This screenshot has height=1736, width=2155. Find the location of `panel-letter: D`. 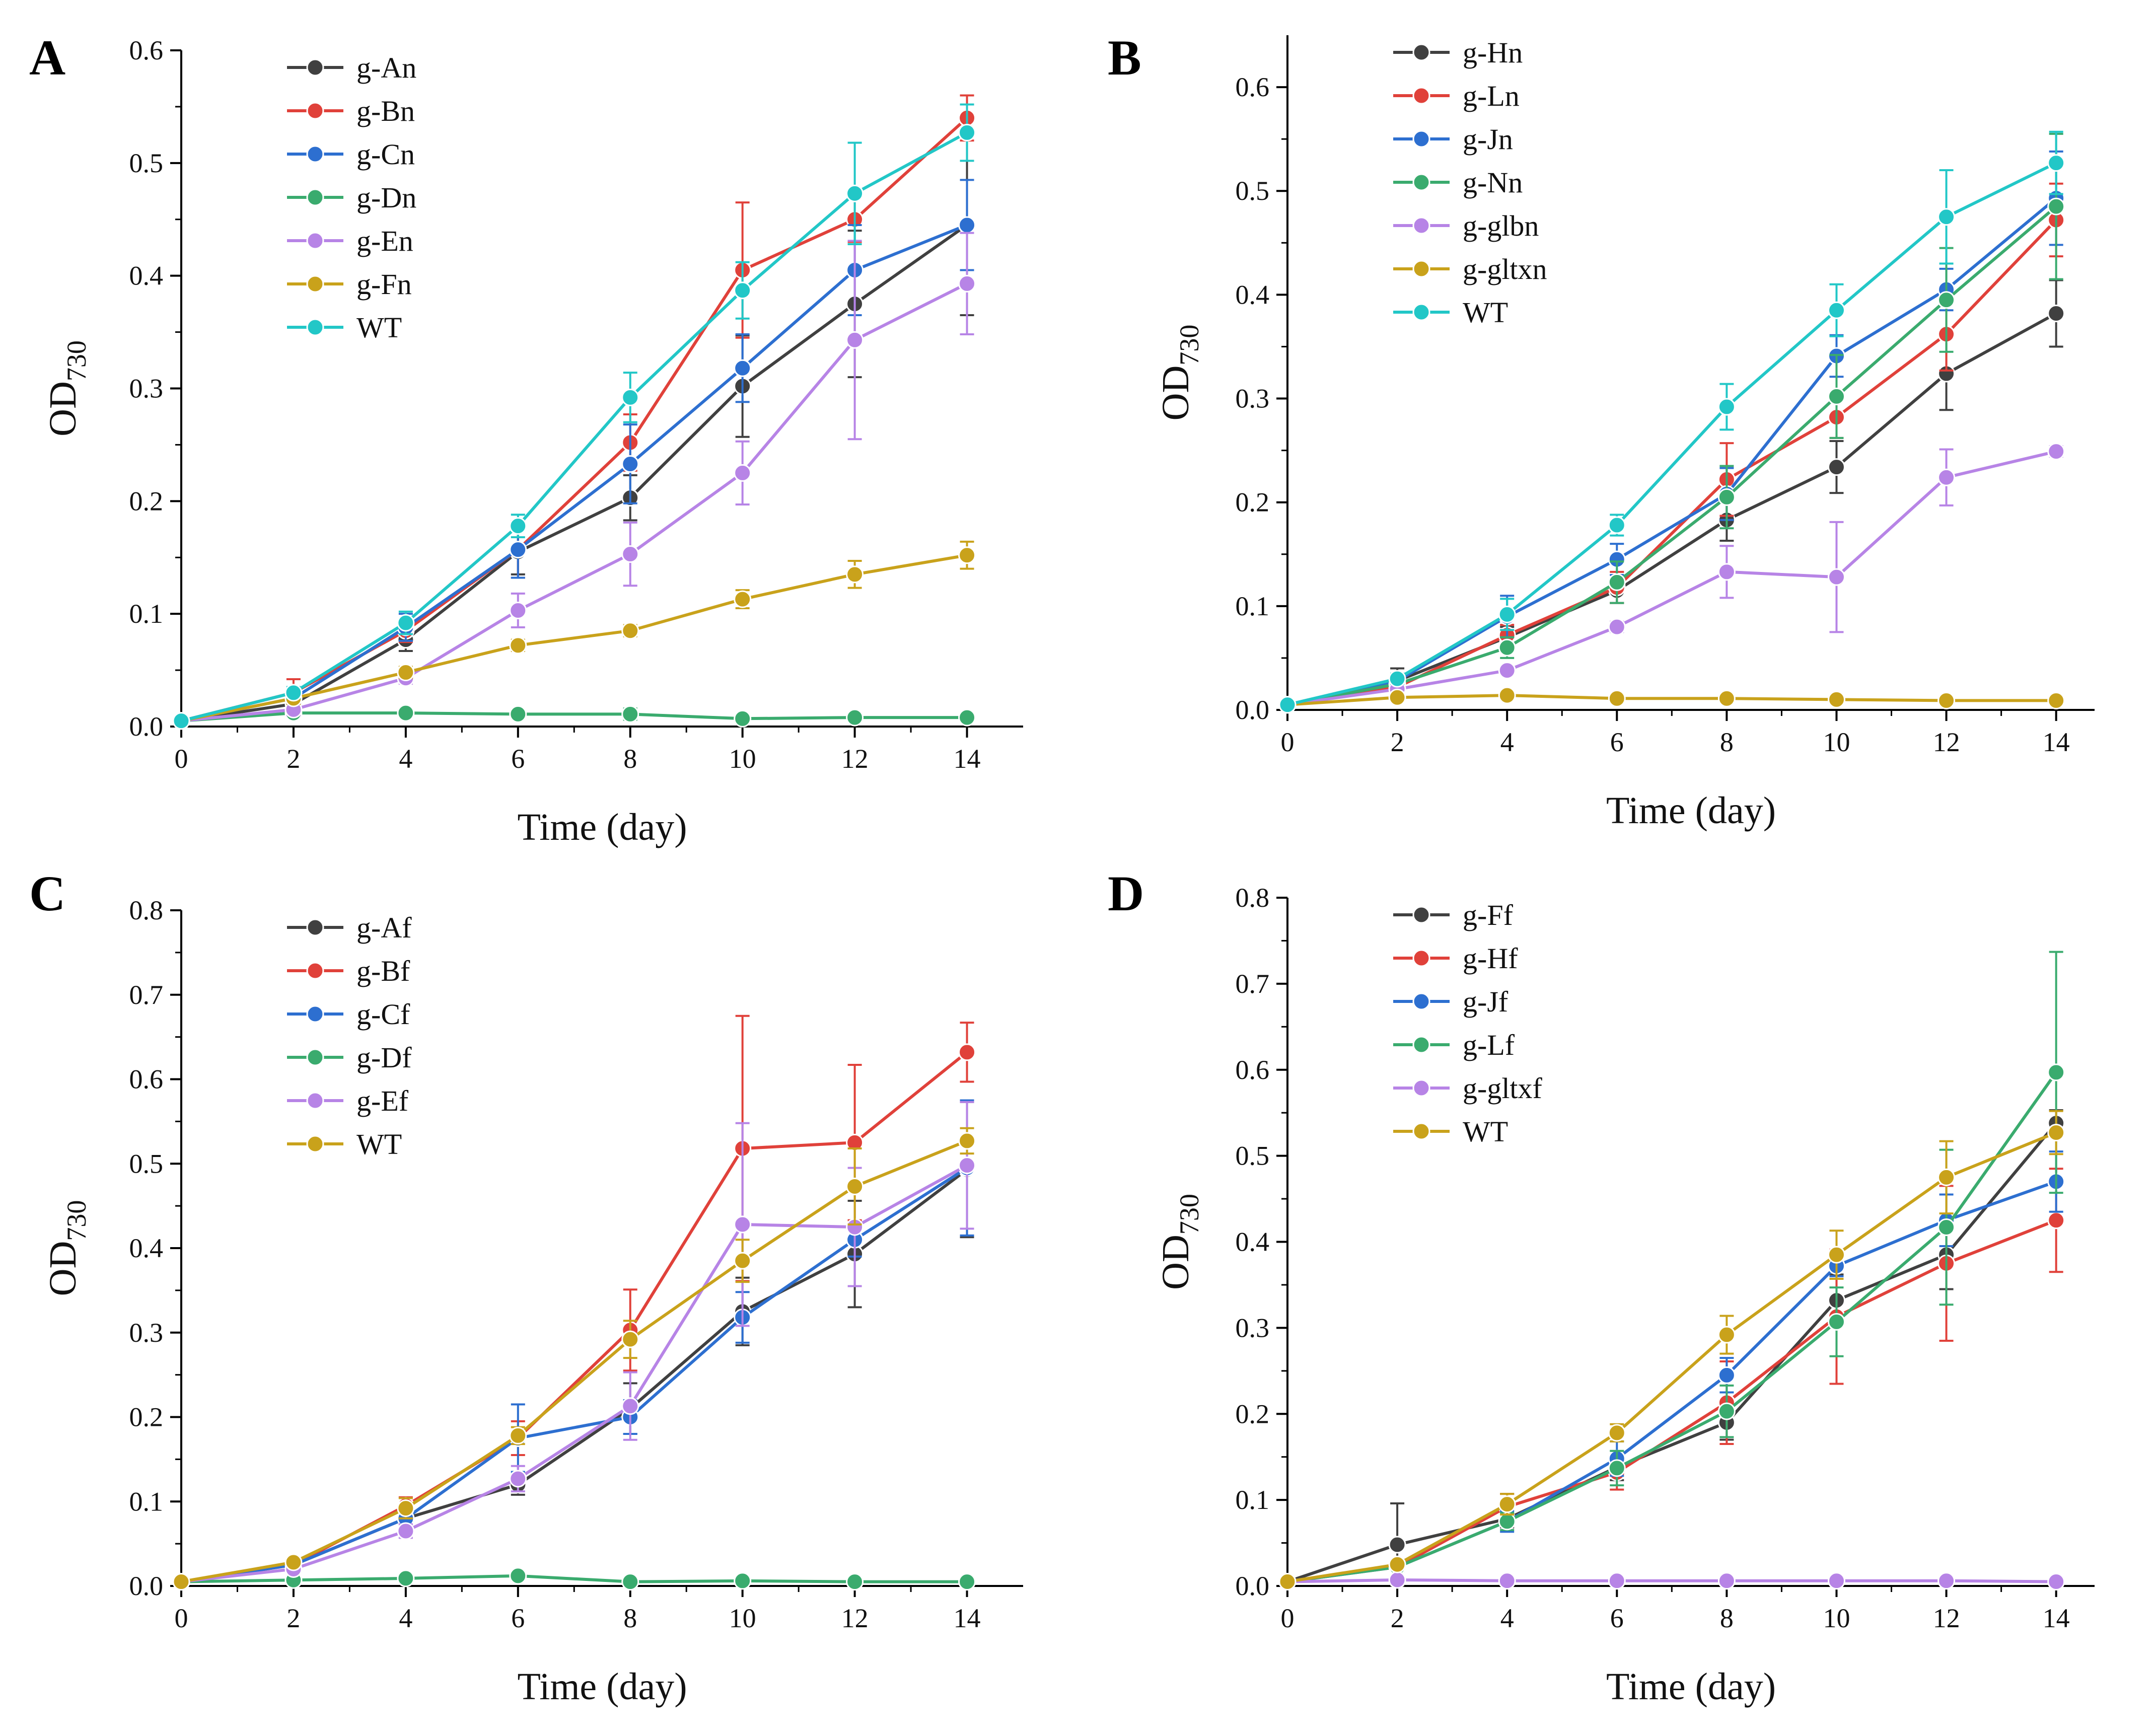

panel-letter: D is located at coordinates (1126, 893).